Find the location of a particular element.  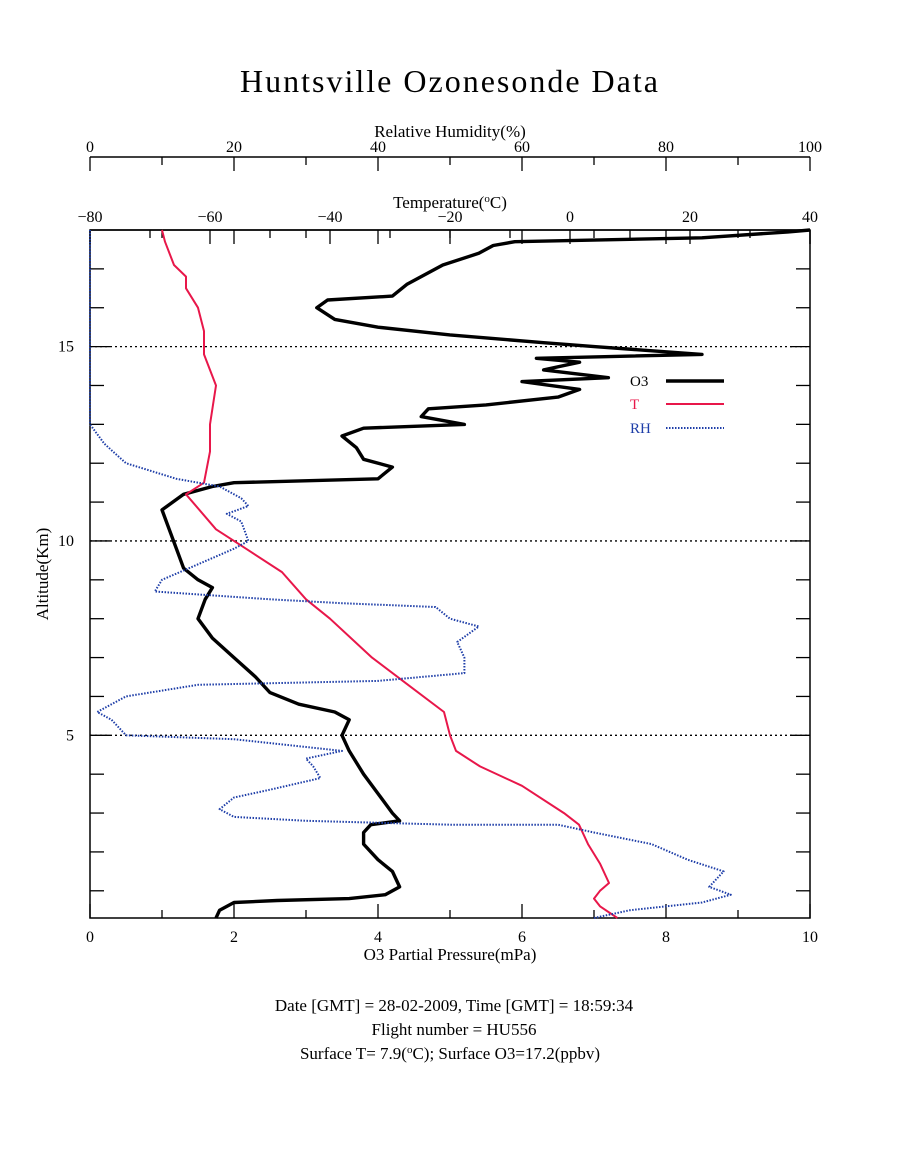

altitude-tick-label: 5 is located at coordinates (70, 735).